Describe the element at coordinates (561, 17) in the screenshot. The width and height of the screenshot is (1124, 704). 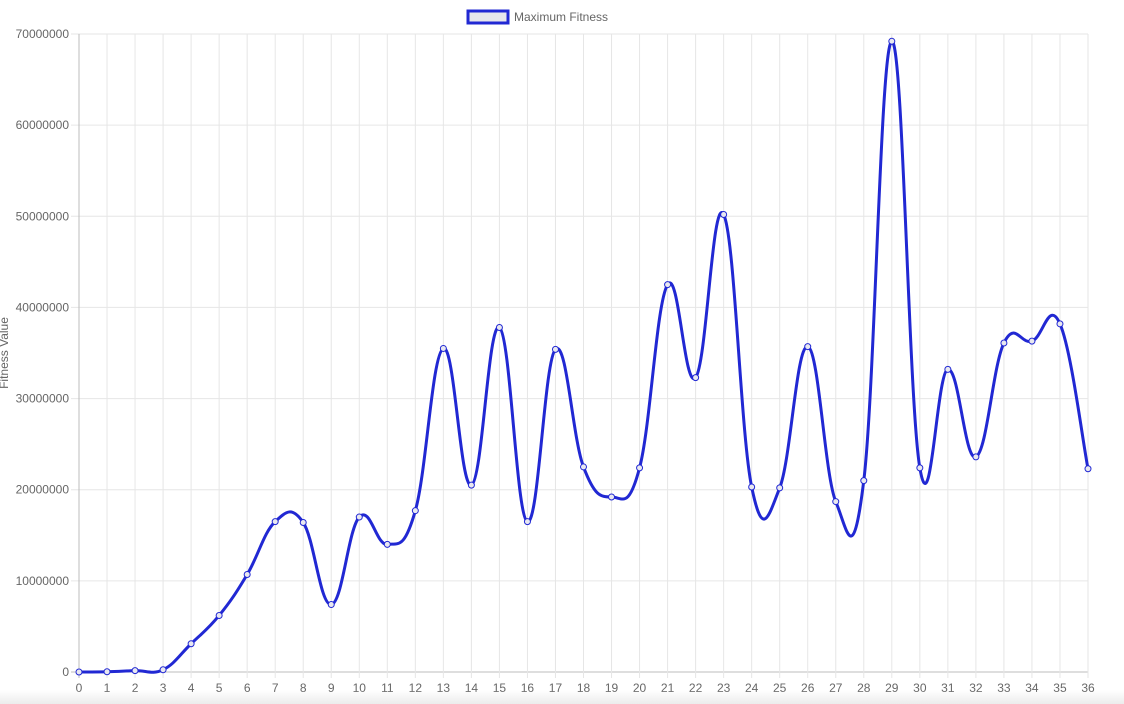
I see `legend-label: Maximum Fitness` at that location.